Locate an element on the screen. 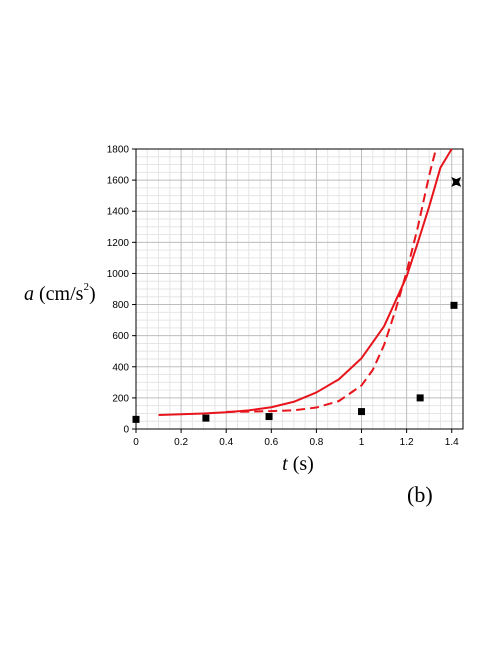 Image resolution: width=498 pixels, height=645 pixels. y-tick-label: 0 is located at coordinates (126, 430).